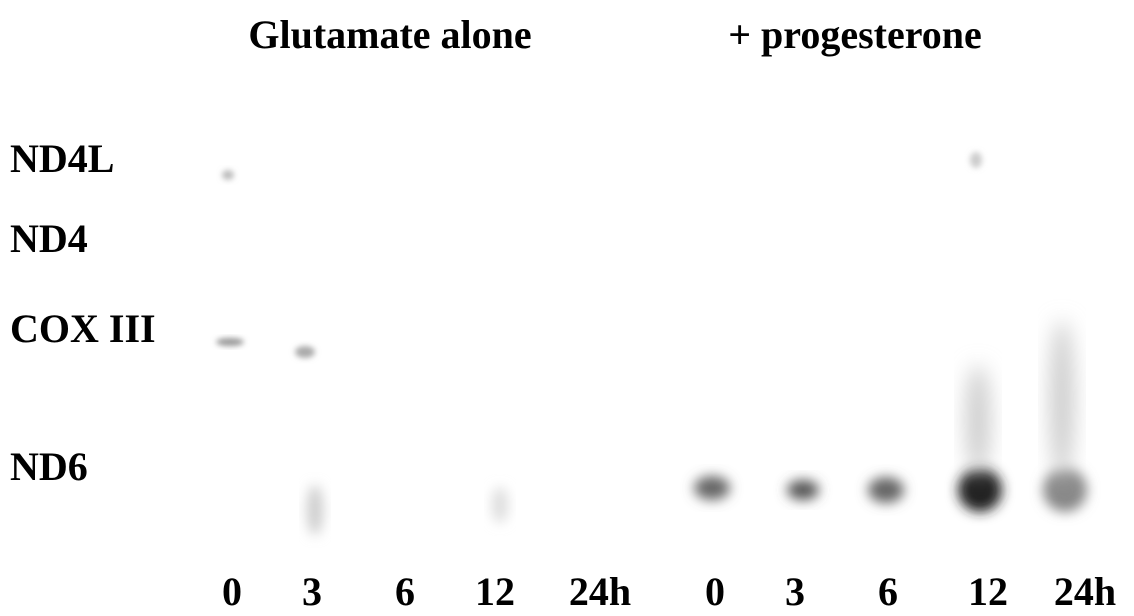 This screenshot has height=616, width=1134. I want to click on row-label: COX III, so click(83, 328).